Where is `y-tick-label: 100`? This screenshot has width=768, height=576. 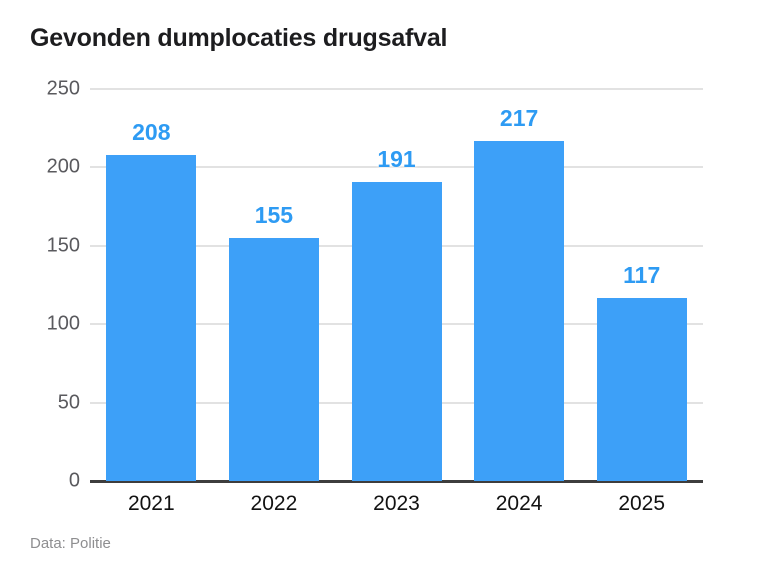 y-tick-label: 100 is located at coordinates (63, 323).